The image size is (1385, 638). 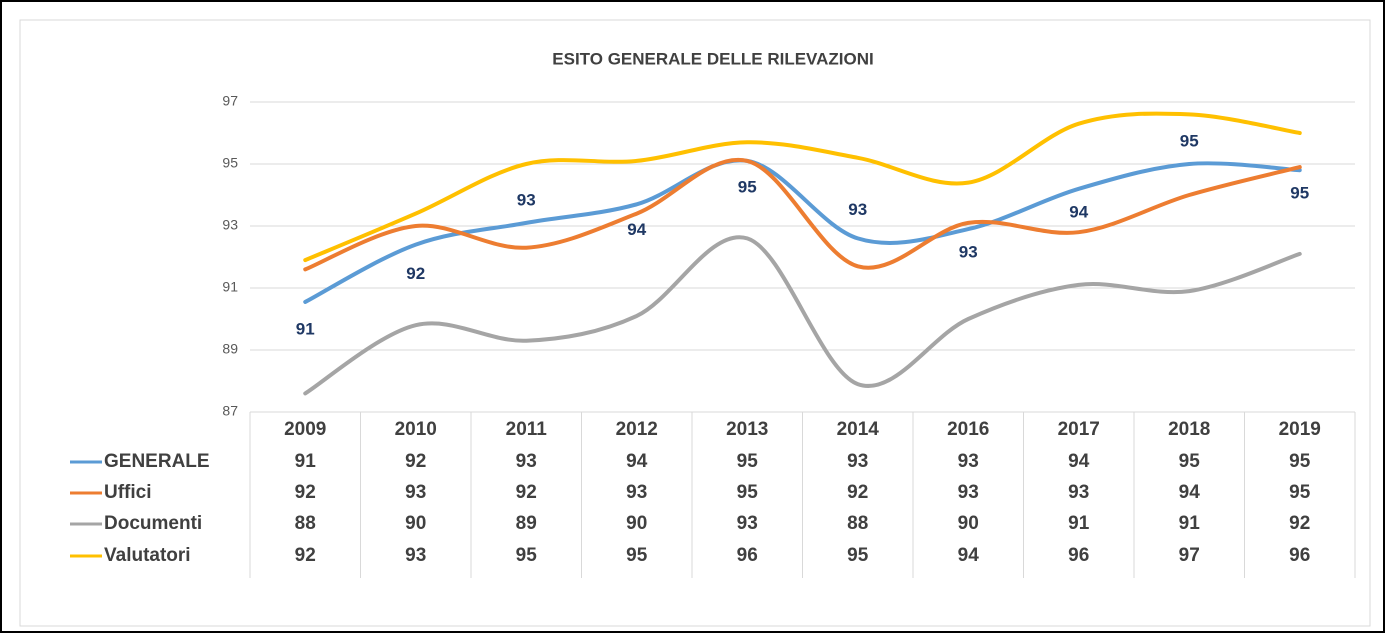 What do you see at coordinates (128, 492) in the screenshot?
I see `legend-label: Uffici` at bounding box center [128, 492].